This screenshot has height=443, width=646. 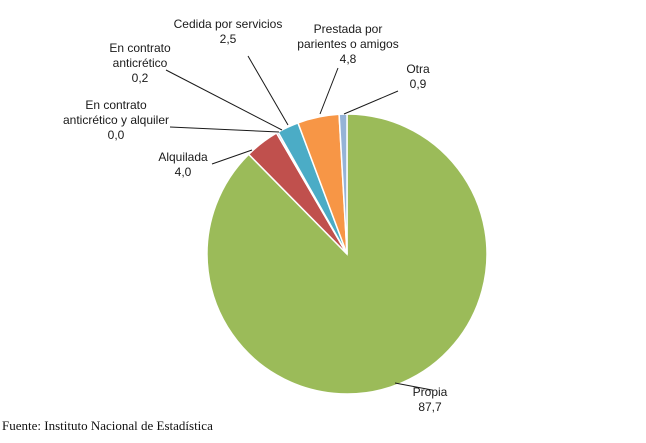 I want to click on slice-value-label: 0,9, so click(x=418, y=84).